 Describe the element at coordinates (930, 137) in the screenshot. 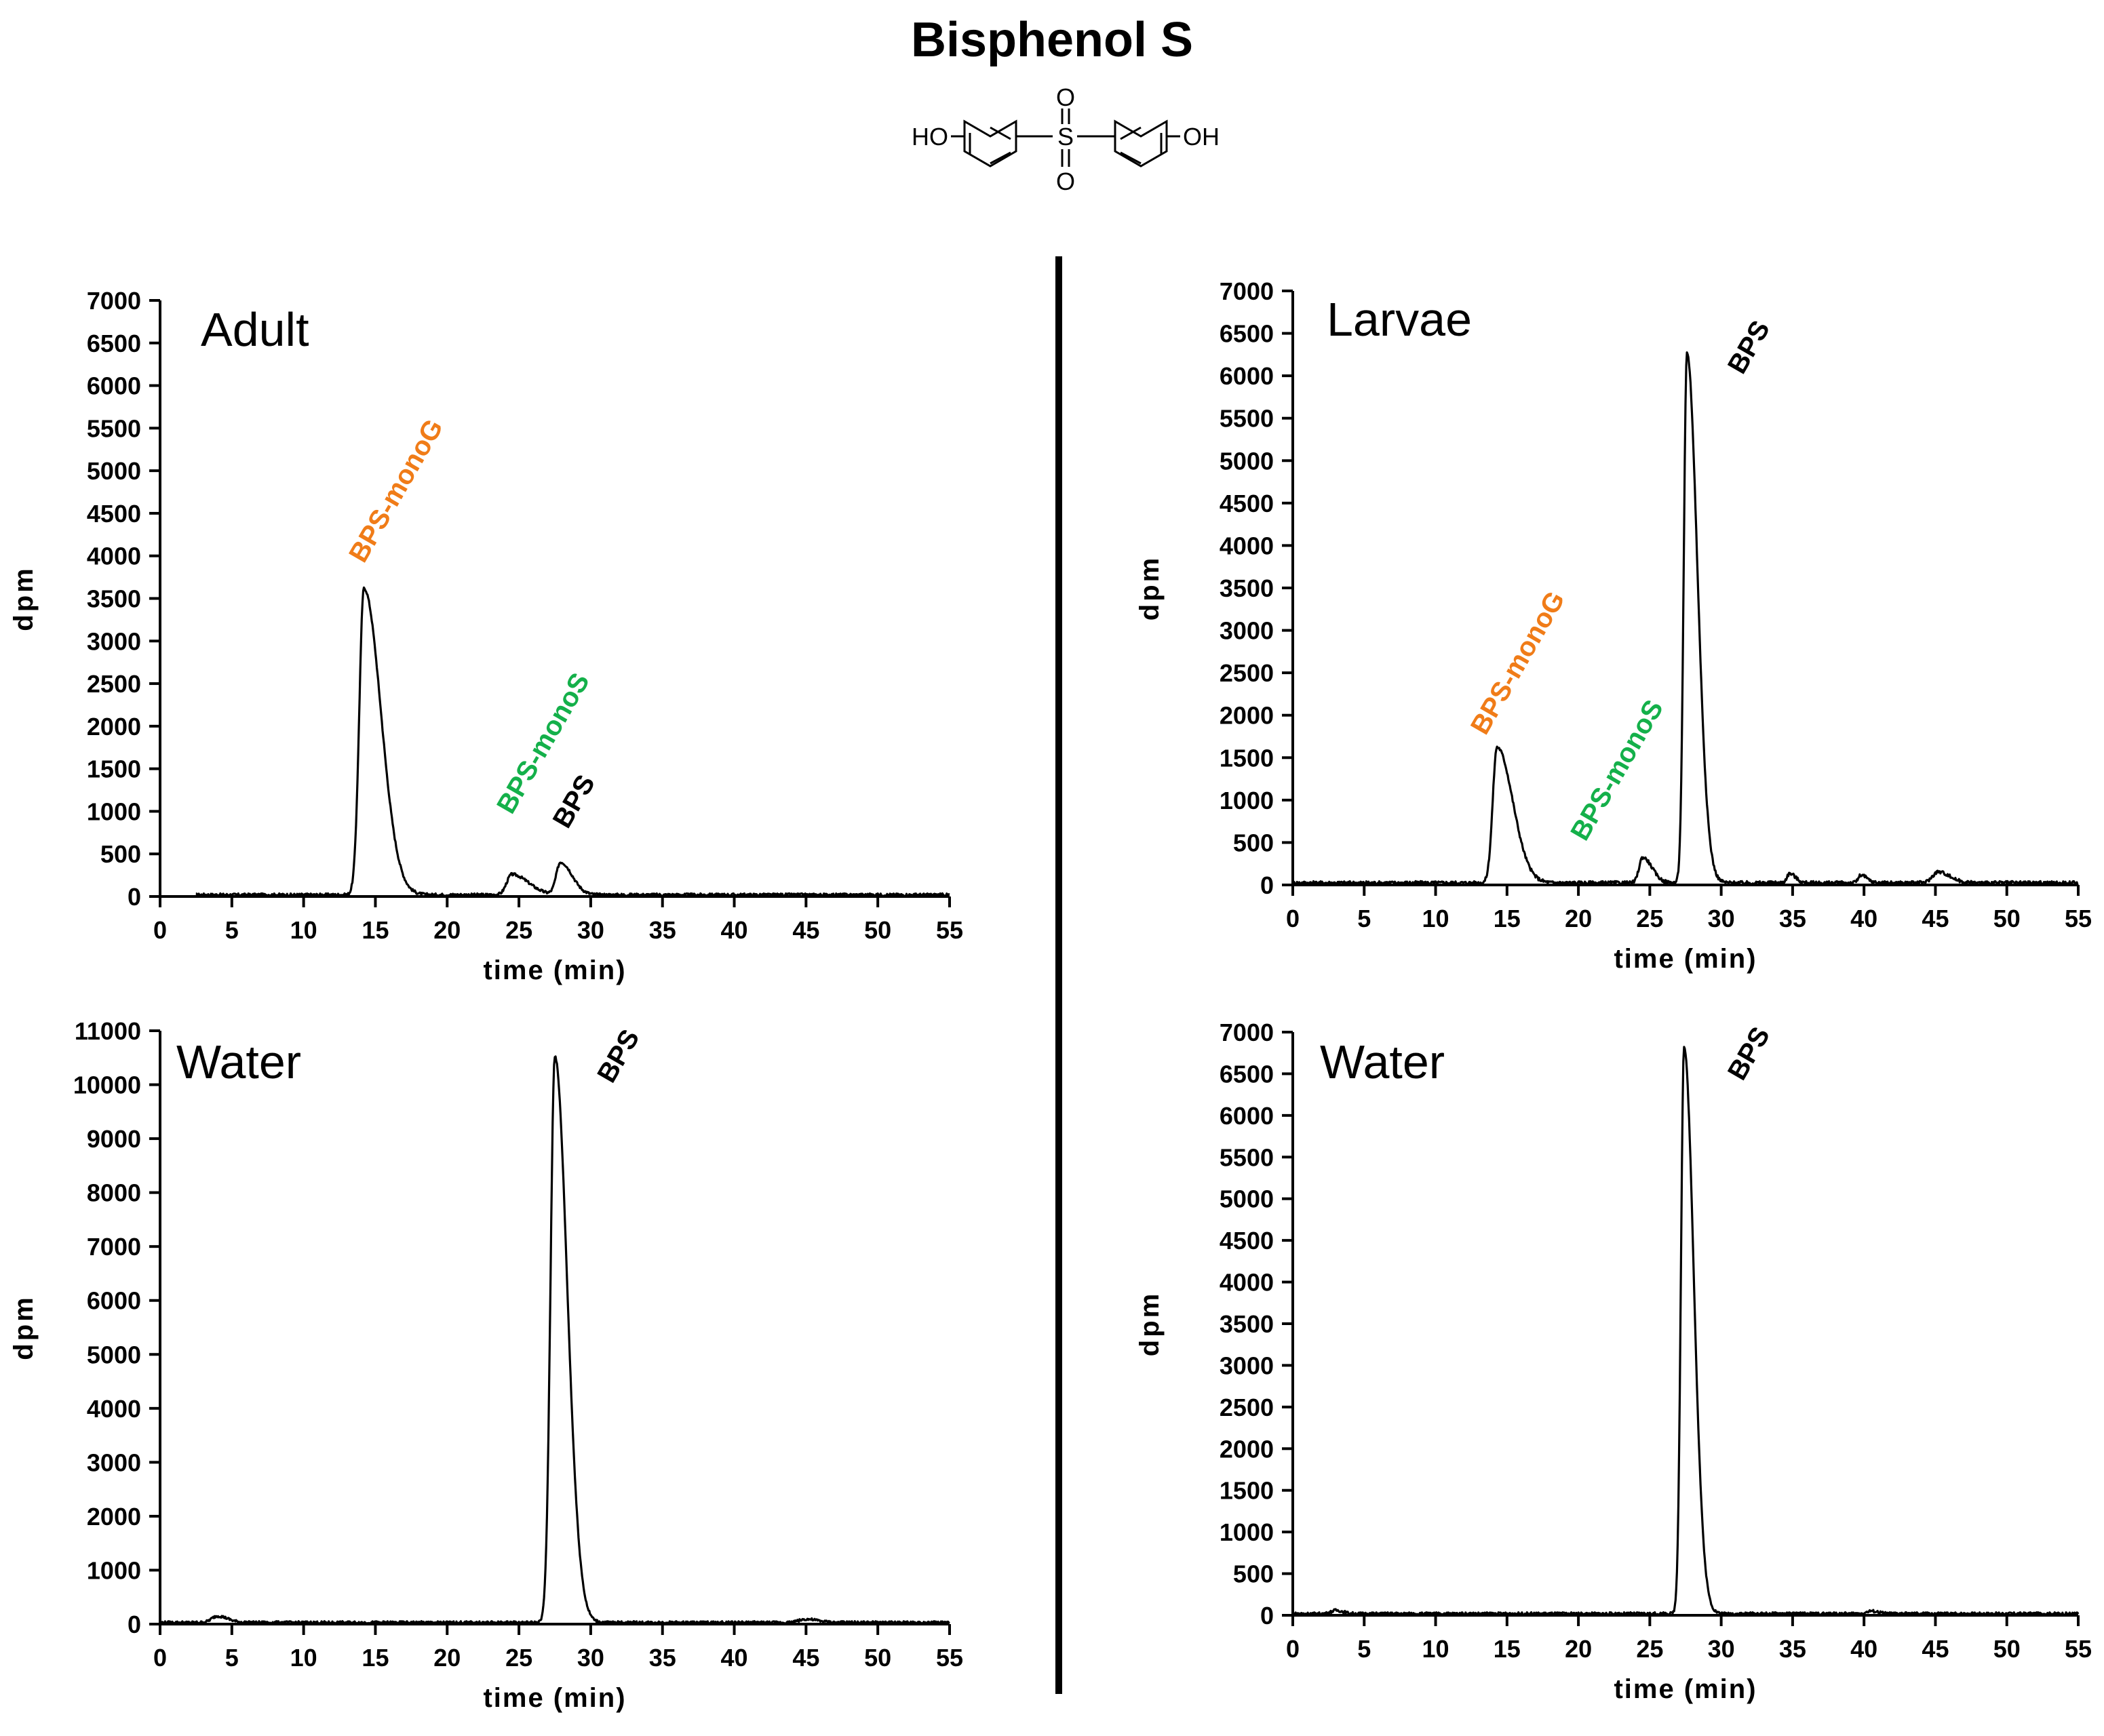

I see `structure-label-ho: HO` at that location.